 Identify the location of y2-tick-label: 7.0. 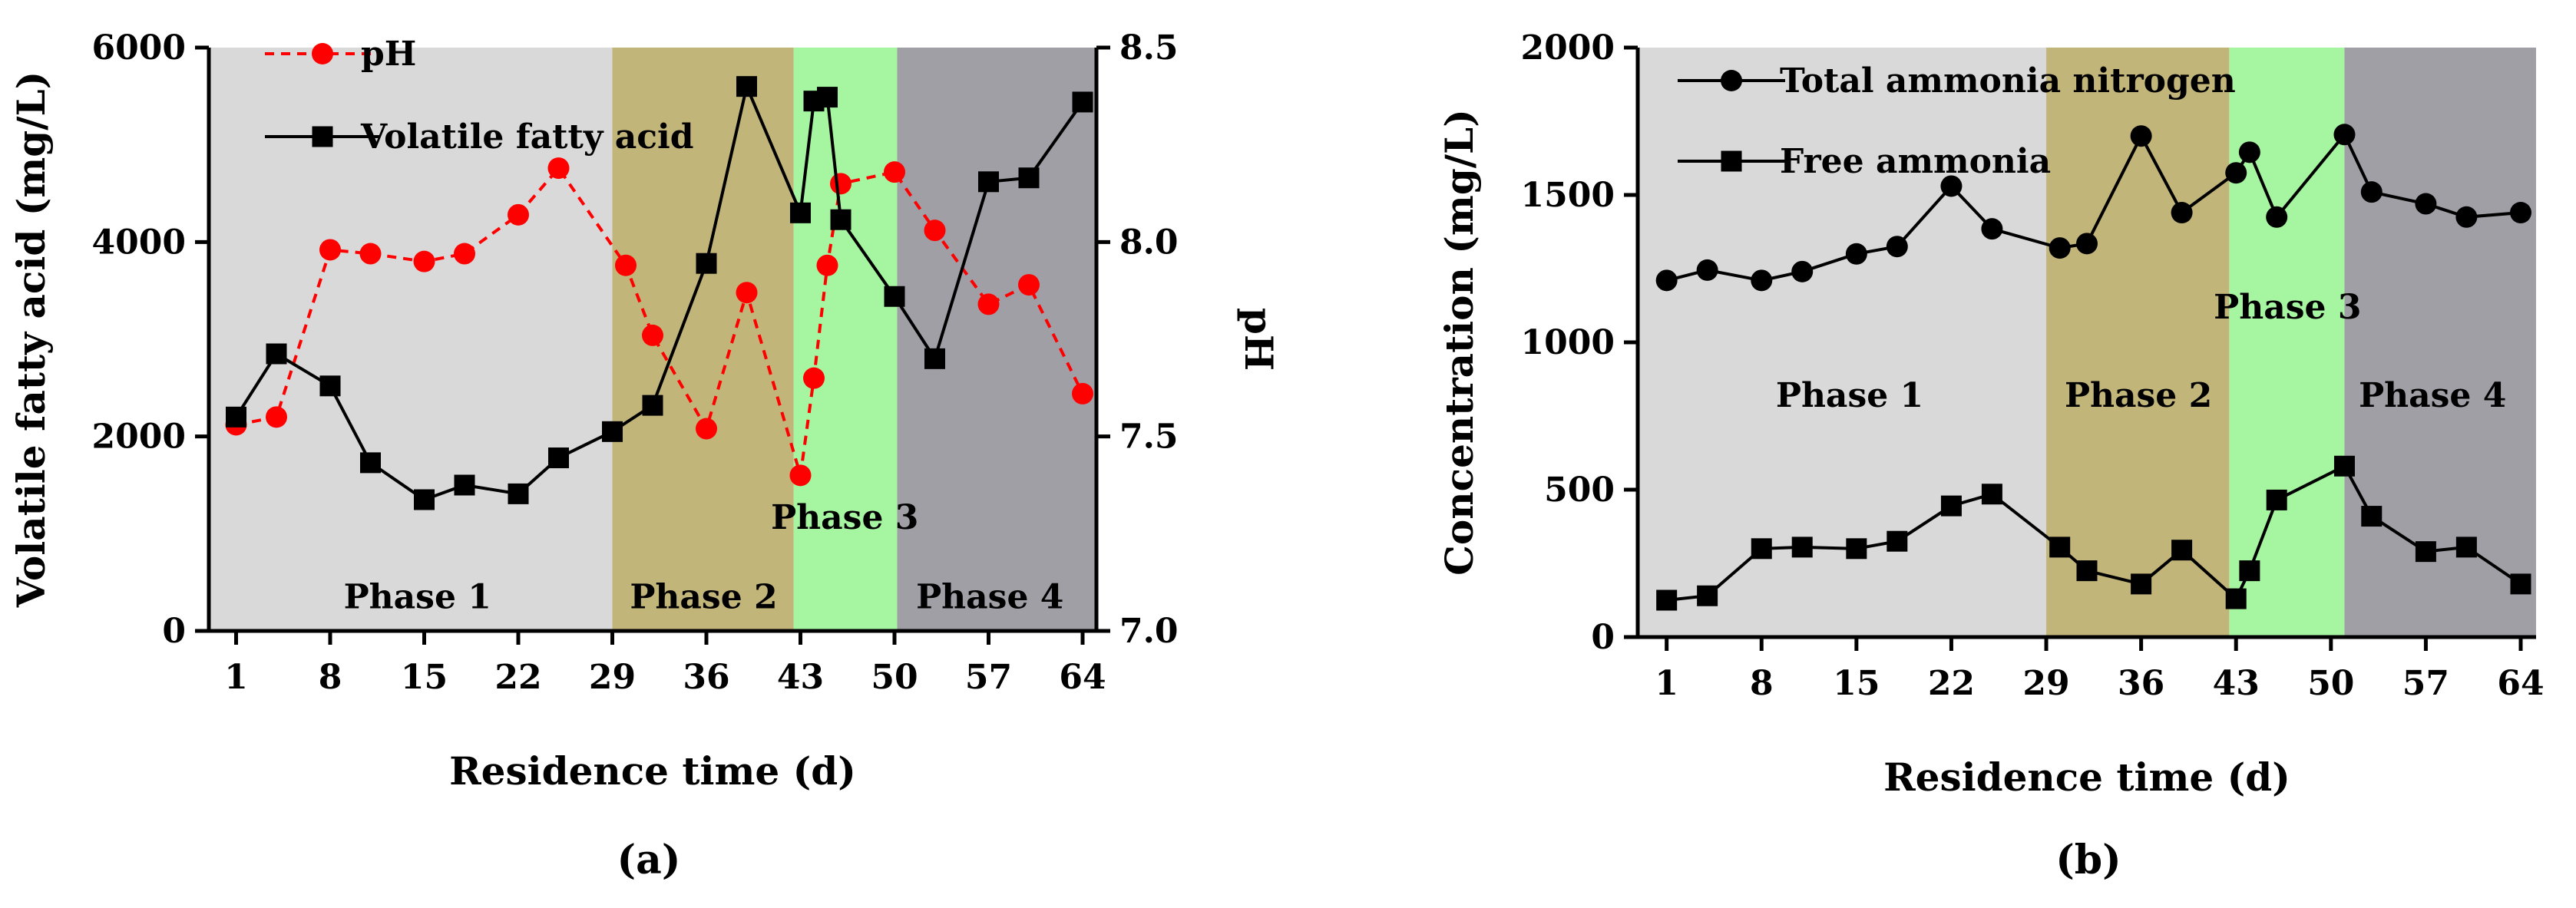
(1149, 631).